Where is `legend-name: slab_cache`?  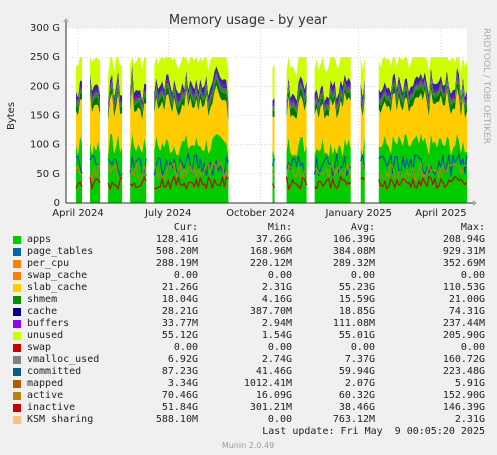 legend-name: slab_cache is located at coordinates (57, 287).